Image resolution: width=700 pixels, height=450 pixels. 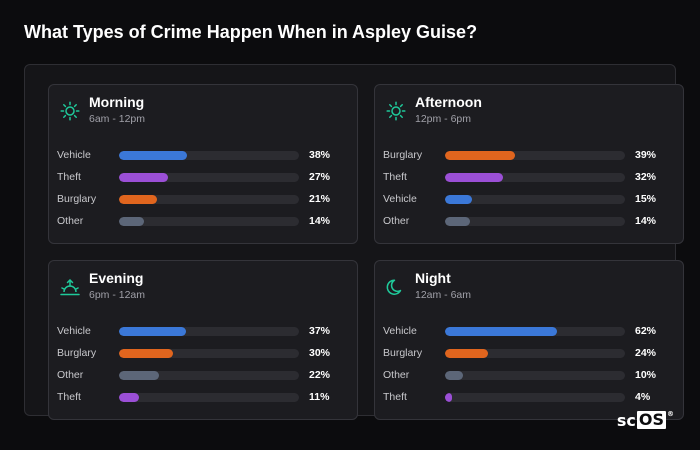 I want to click on bar-row: Vehicle 15%, so click(x=529, y=199).